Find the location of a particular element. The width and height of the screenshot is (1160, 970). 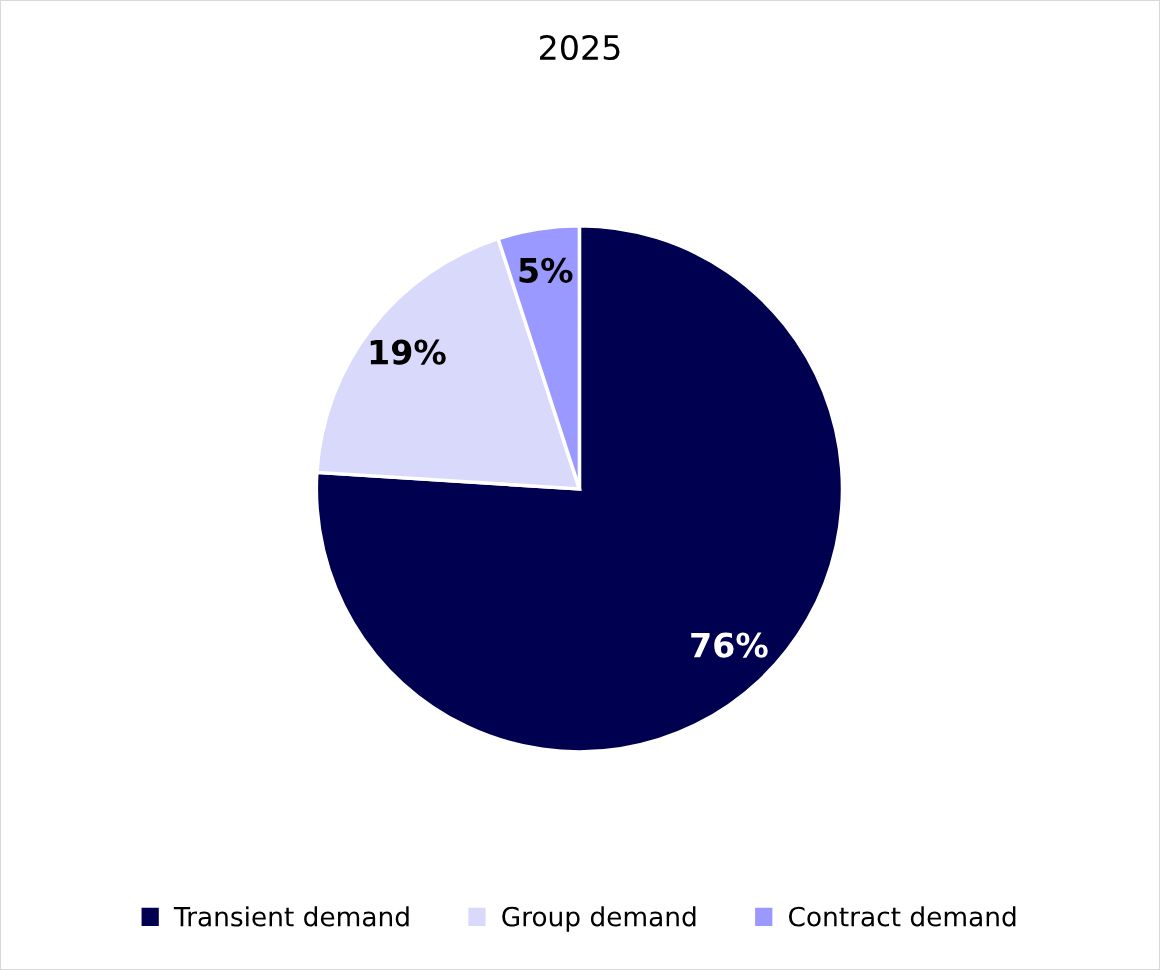

data-label: 76% is located at coordinates (729, 645).